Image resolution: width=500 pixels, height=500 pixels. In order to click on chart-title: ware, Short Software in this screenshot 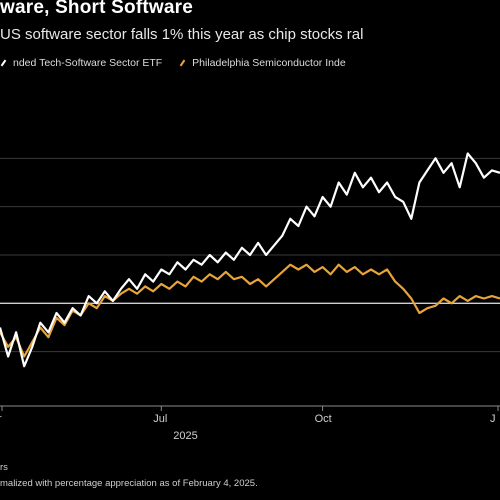, I will do `click(96, 9)`.